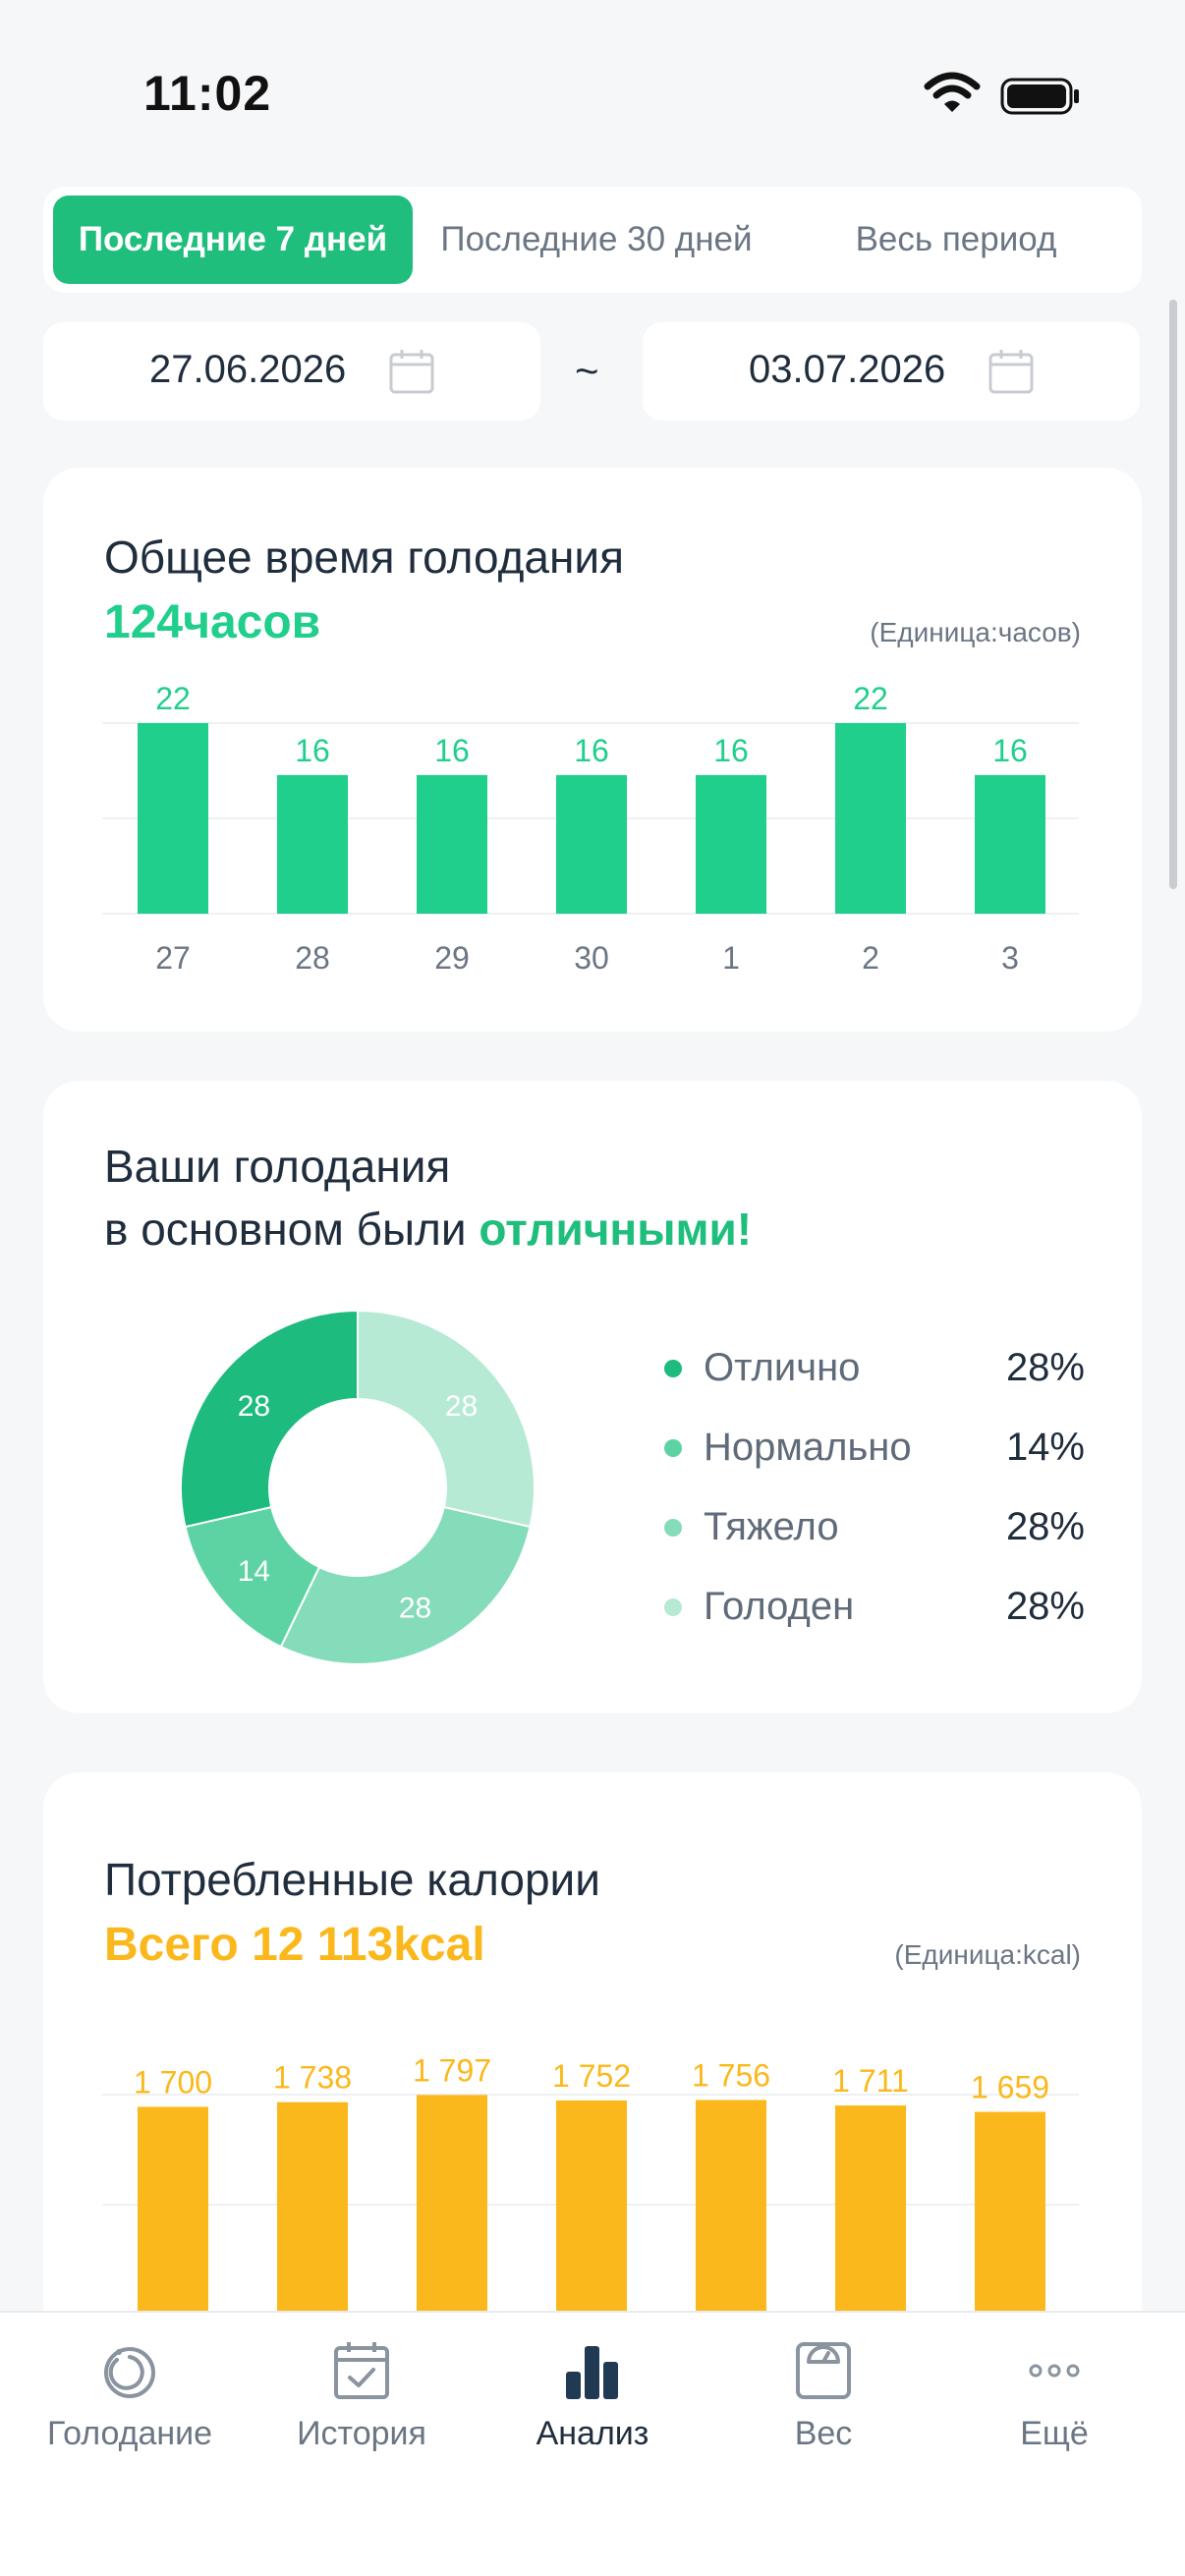 The width and height of the screenshot is (1185, 2576). Describe the element at coordinates (173, 958) in the screenshot. I see `x-tick-label: 27` at that location.